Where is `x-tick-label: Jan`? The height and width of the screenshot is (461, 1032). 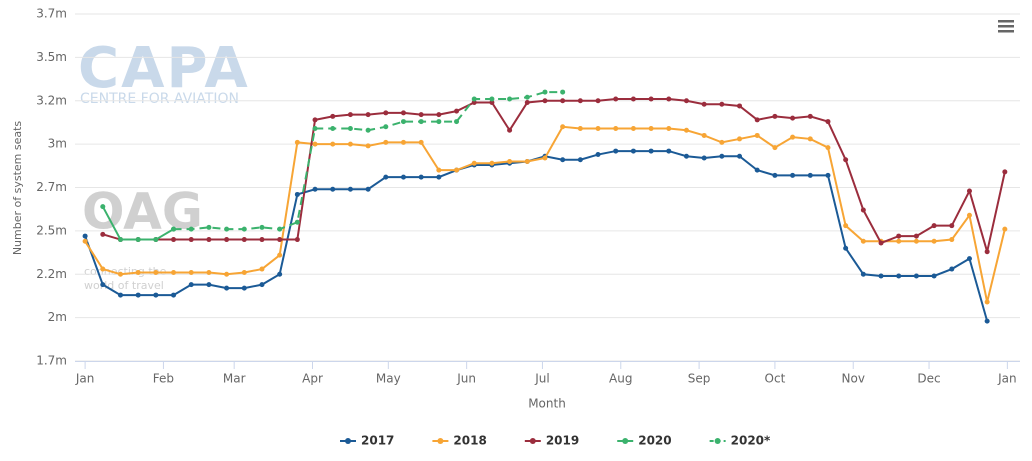 x-tick-label: Jan is located at coordinates (85, 379).